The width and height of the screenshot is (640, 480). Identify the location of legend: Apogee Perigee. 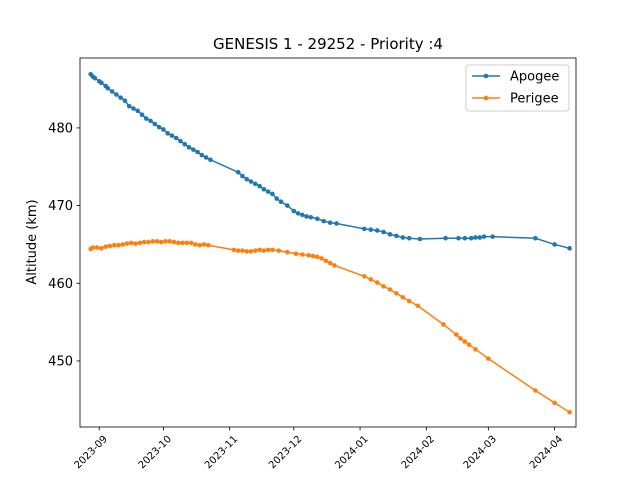
(517, 88).